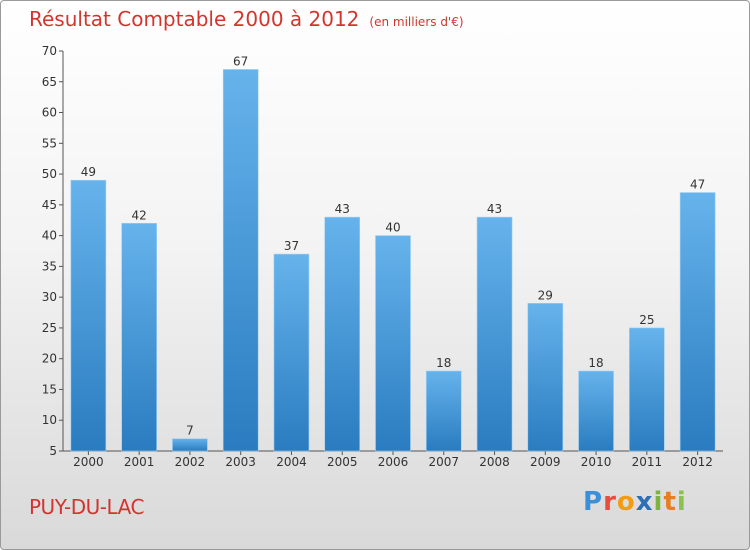  Describe the element at coordinates (494, 334) in the screenshot. I see `bar-2008` at that location.